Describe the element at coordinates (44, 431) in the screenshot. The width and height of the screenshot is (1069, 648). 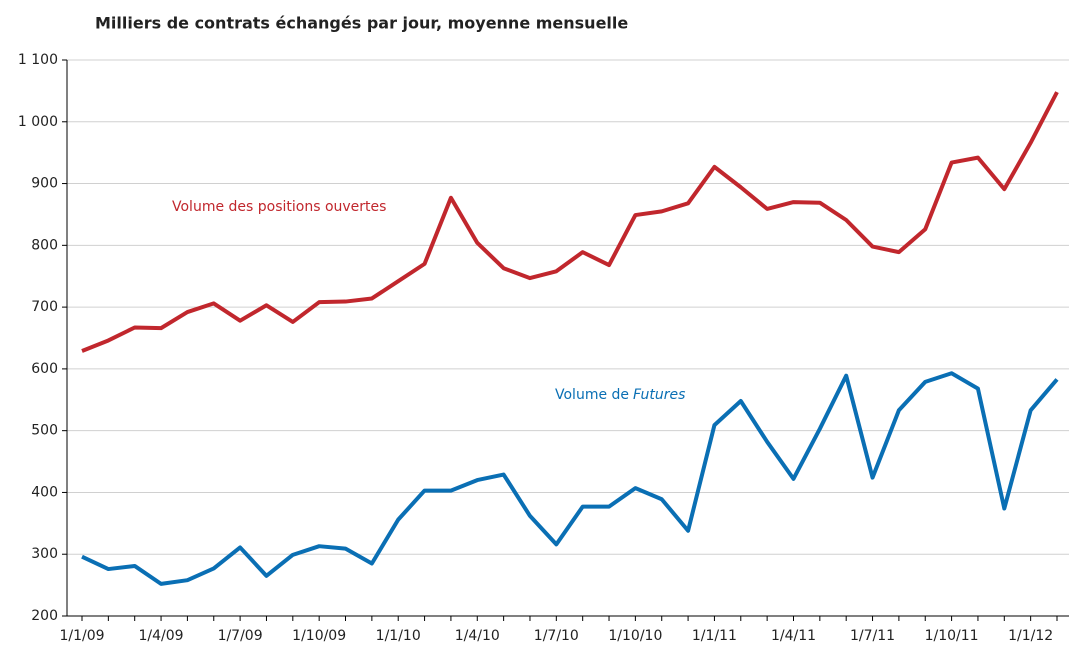
I see `y-tick-label: 500` at that location.